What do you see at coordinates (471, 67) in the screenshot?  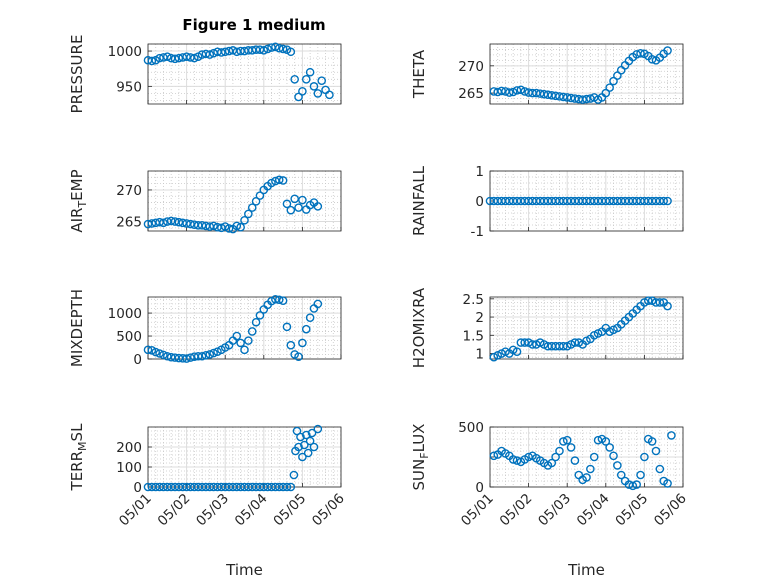 I see `y-tick-label: 270` at bounding box center [471, 67].